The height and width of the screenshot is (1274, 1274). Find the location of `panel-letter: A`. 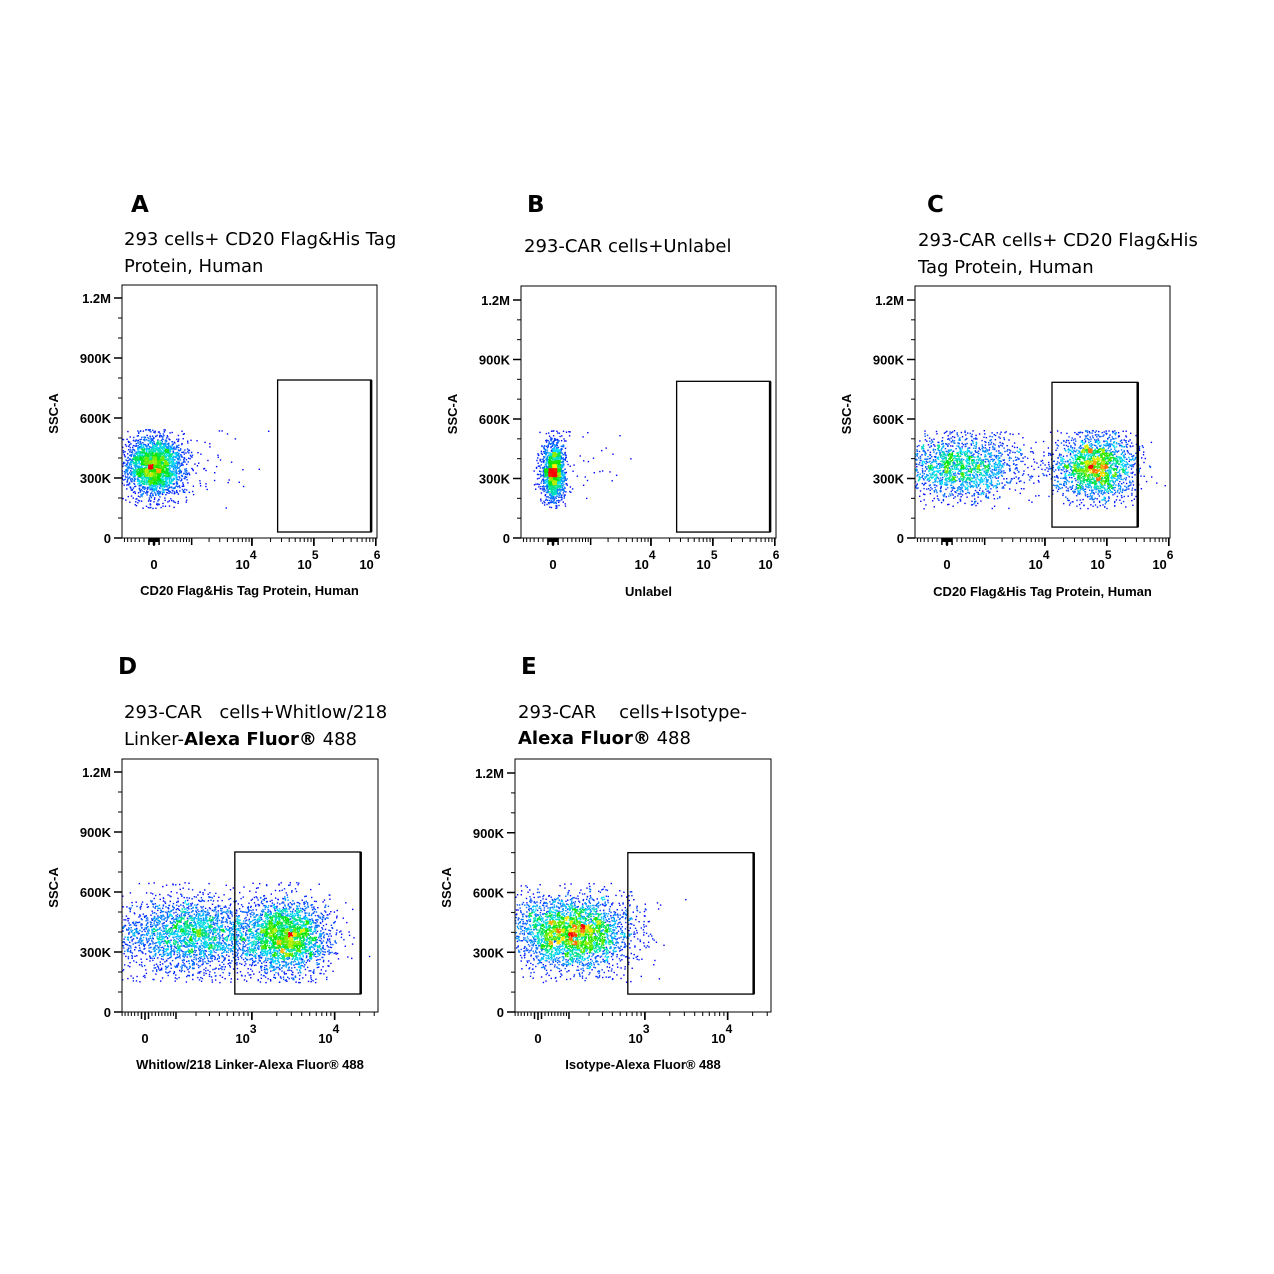

panel-letter: A is located at coordinates (140, 205).